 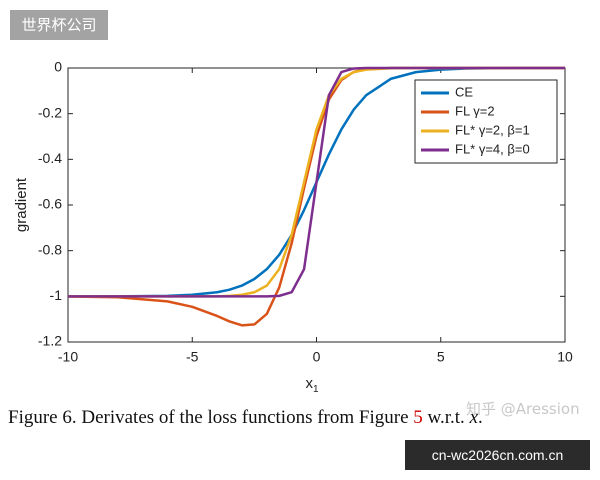 I want to click on legend-label: FL* γ=4, β=0, so click(x=492, y=148).